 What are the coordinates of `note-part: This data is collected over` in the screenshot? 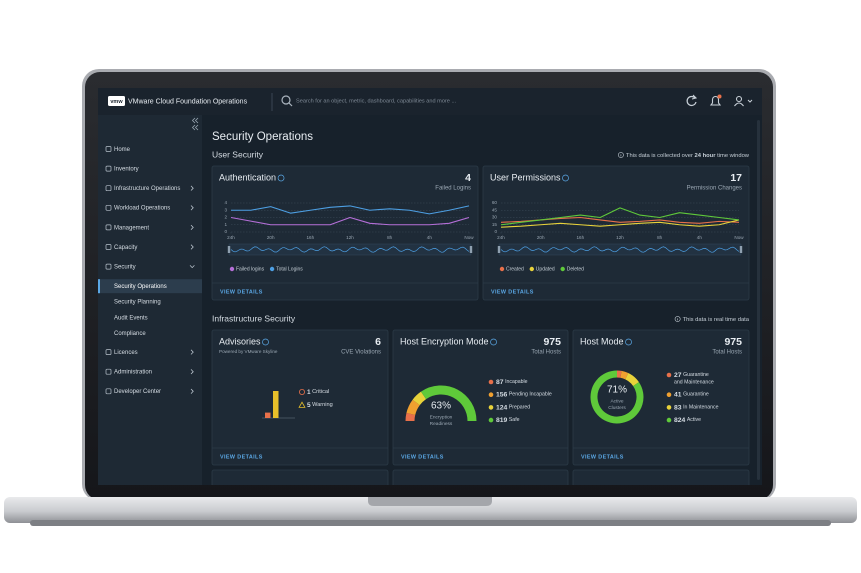 It's located at (660, 156).